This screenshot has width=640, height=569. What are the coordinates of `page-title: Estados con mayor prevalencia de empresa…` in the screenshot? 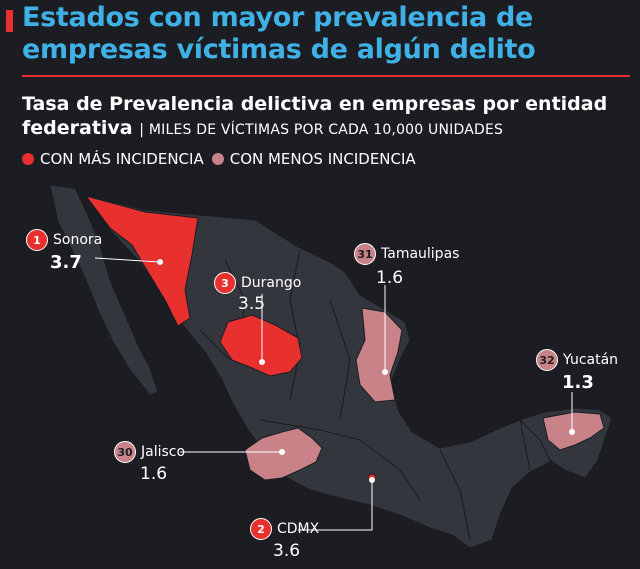 It's located at (279, 33).